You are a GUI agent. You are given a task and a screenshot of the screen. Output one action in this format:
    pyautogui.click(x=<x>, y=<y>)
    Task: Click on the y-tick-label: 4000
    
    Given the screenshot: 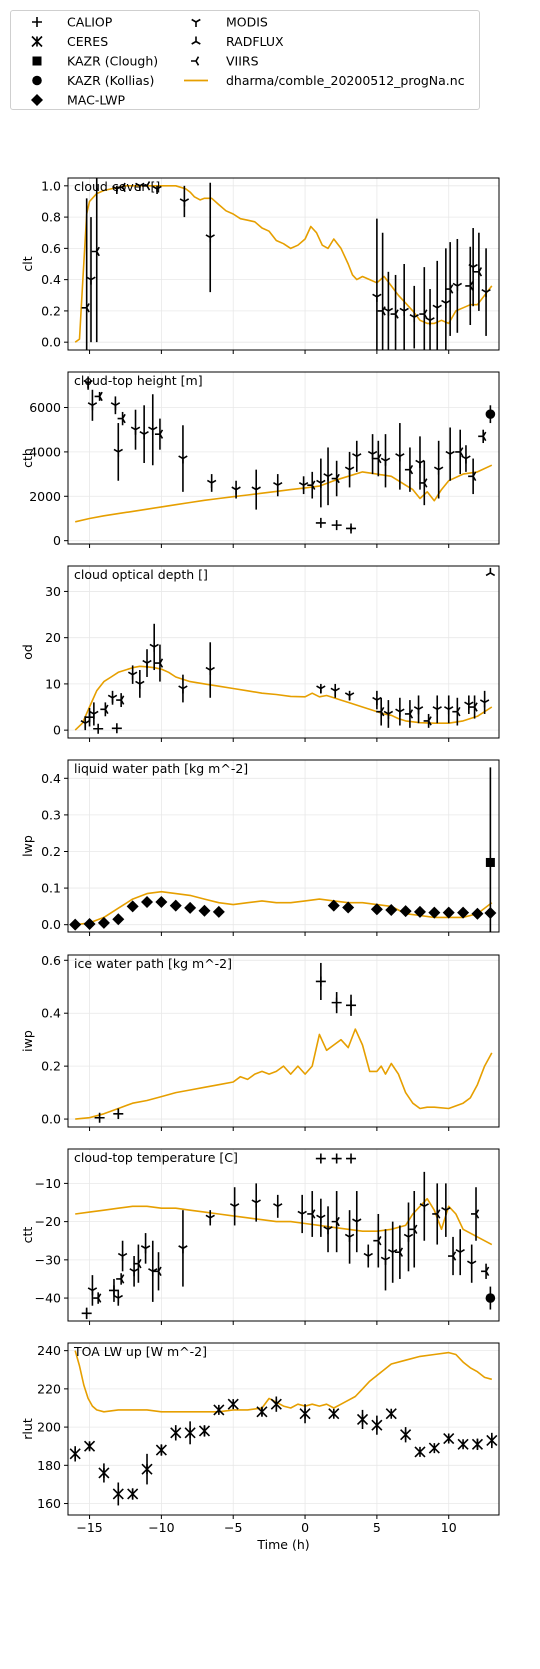 What is the action you would take?
    pyautogui.click(x=45, y=451)
    